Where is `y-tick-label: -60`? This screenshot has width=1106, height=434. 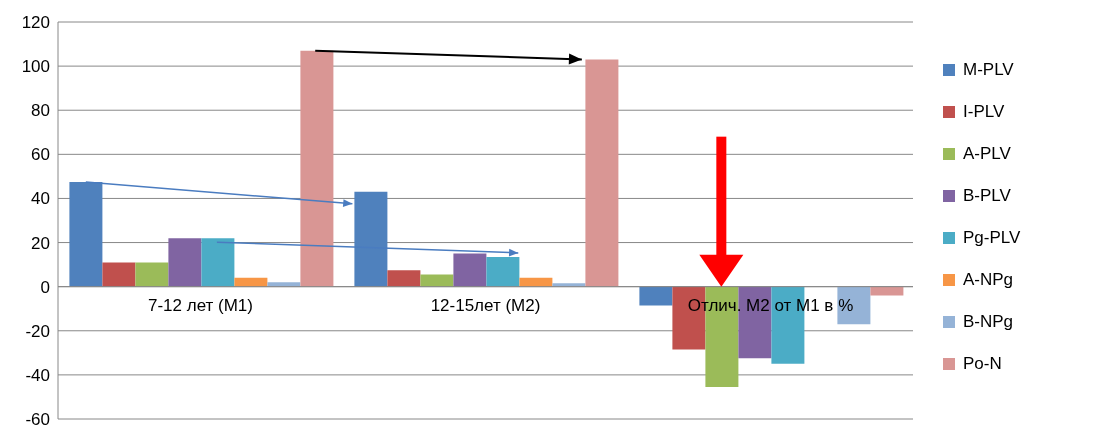
y-tick-label: -60 is located at coordinates (37, 420).